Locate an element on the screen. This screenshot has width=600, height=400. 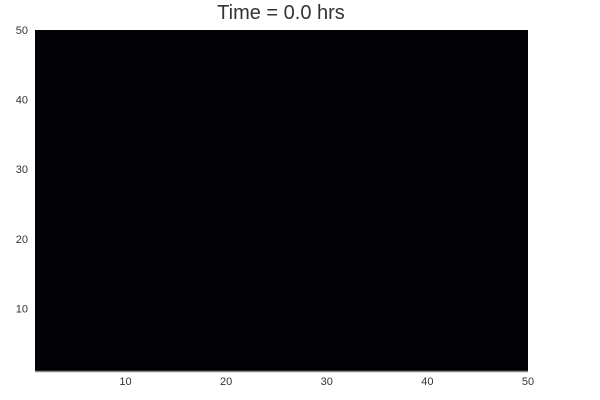
x-axis-ticks: 10 20 30 40 50 is located at coordinates (326, 382).